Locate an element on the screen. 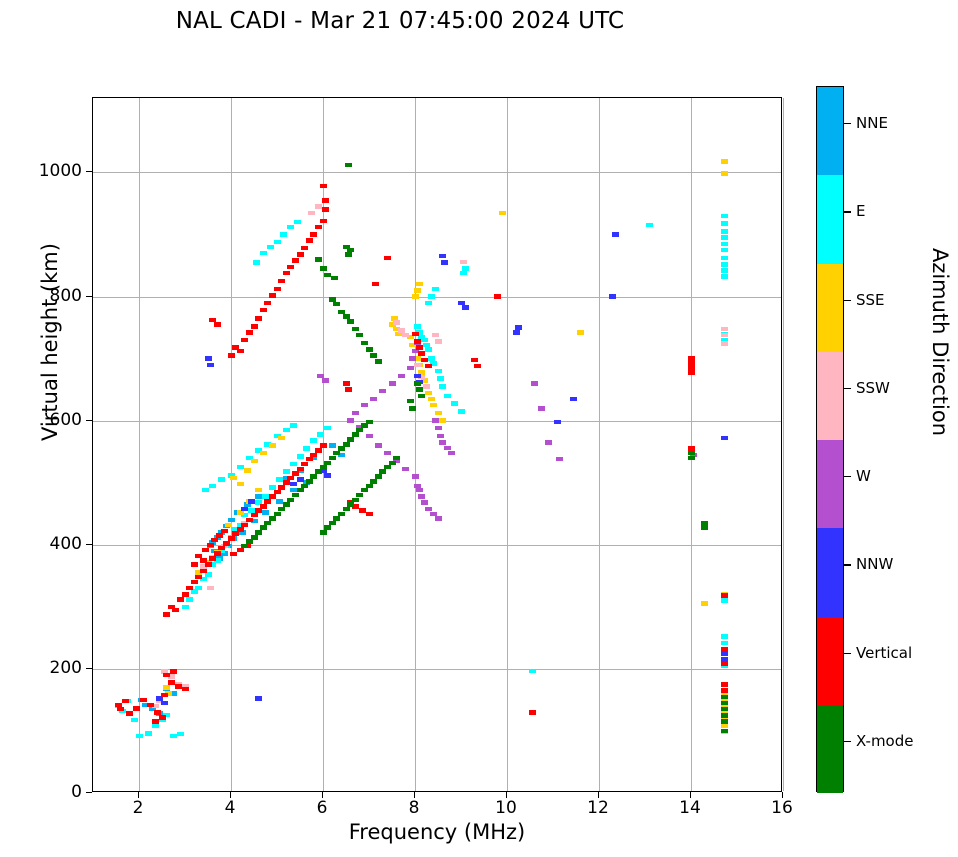 This screenshot has width=958, height=857. x-axis-tick is located at coordinates (322, 795).